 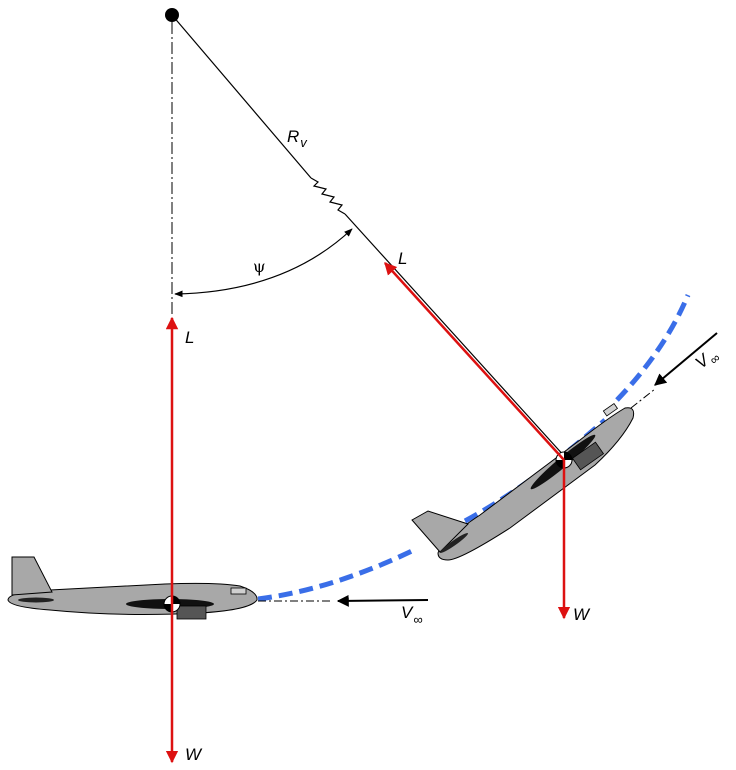 What do you see at coordinates (523, 481) in the screenshot?
I see `right-aircraft` at bounding box center [523, 481].